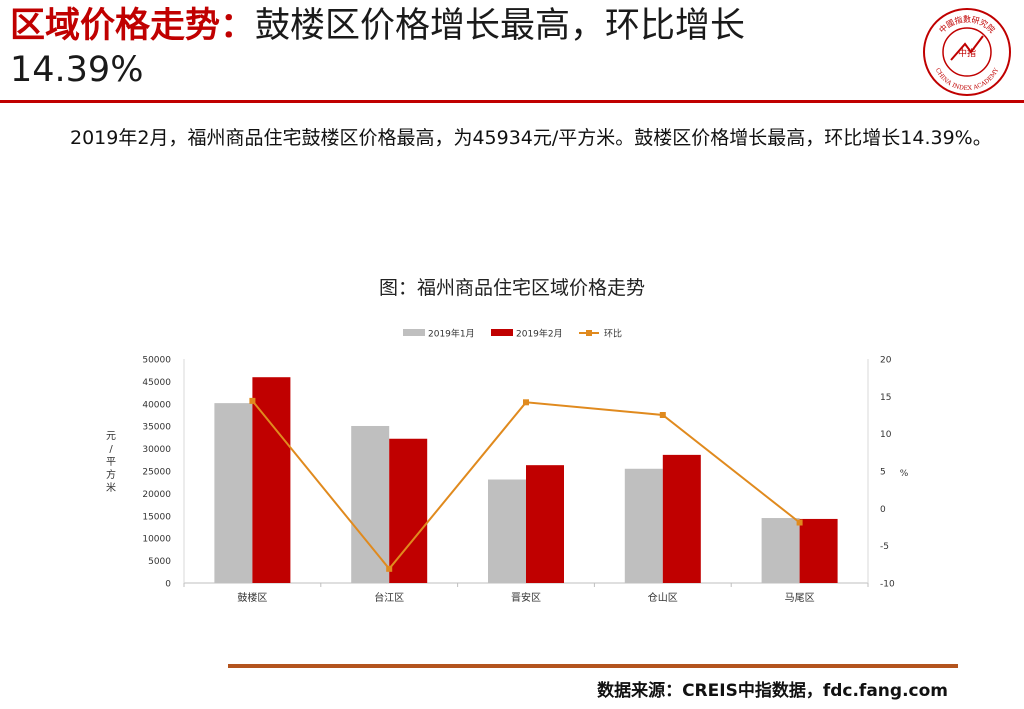  Describe the element at coordinates (904, 474) in the screenshot. I see `y2-axis-label: %` at that location.